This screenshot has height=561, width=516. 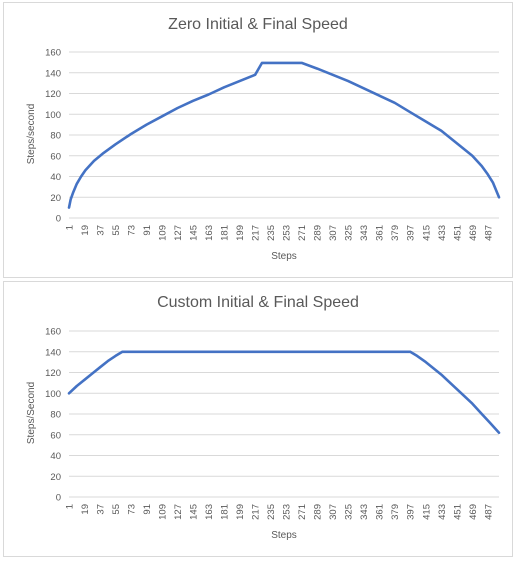 I want to click on y-axis-label: Steps/Second, so click(x=31, y=413).